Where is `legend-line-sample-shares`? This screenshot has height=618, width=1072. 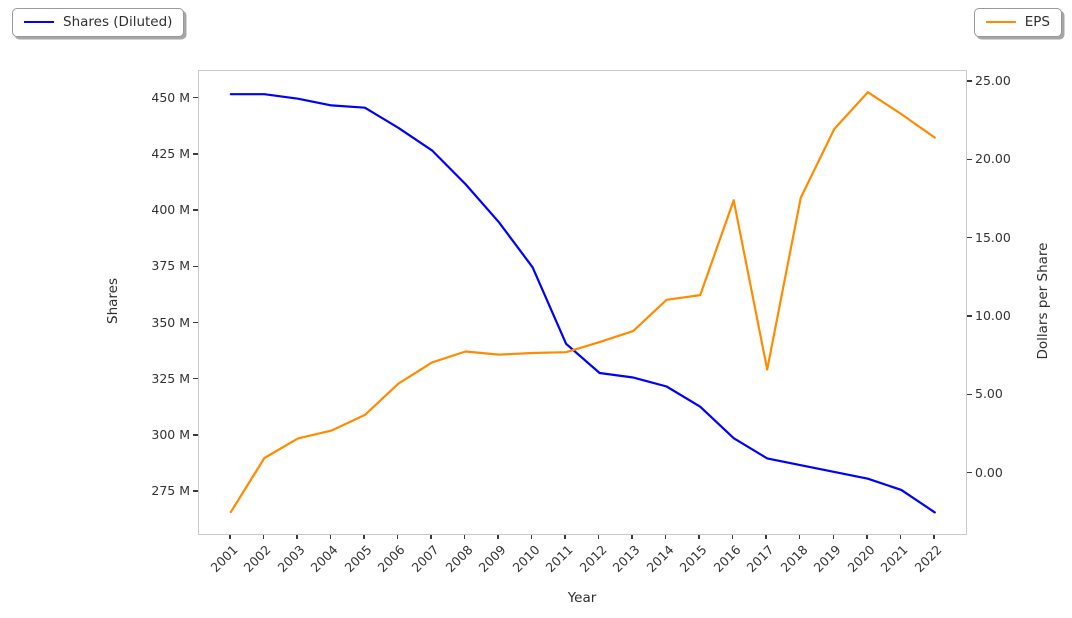
legend-line-sample-shares is located at coordinates (39, 22).